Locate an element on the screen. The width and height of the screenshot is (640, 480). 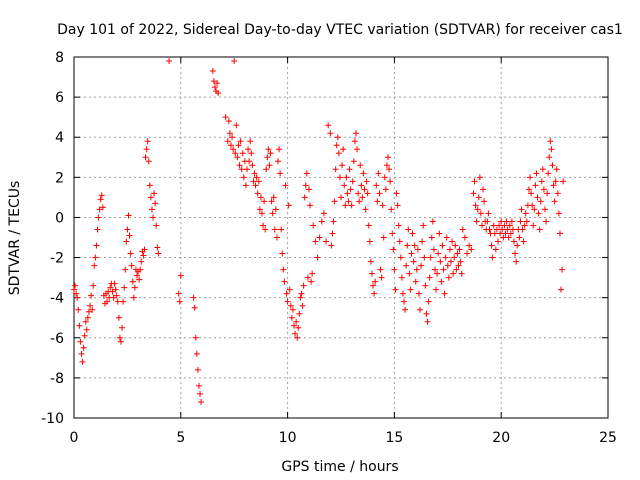
y-tick-label: -2 is located at coordinates (57, 259).